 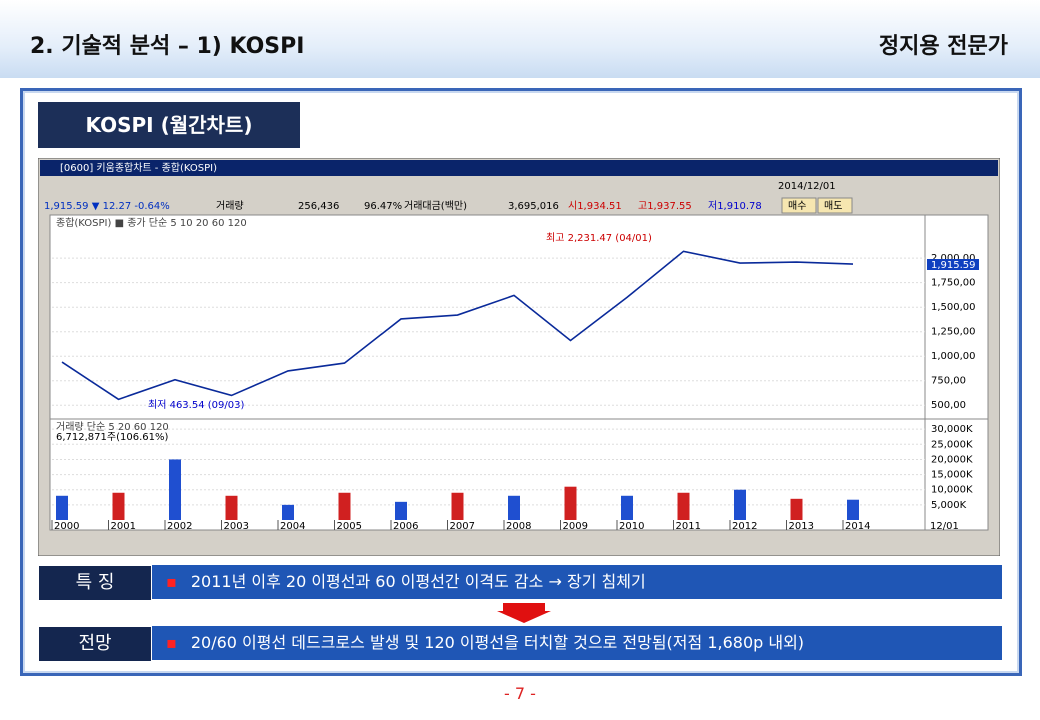 I want to click on subtitle: 6,712,871주(106.61%), so click(x=112, y=437).